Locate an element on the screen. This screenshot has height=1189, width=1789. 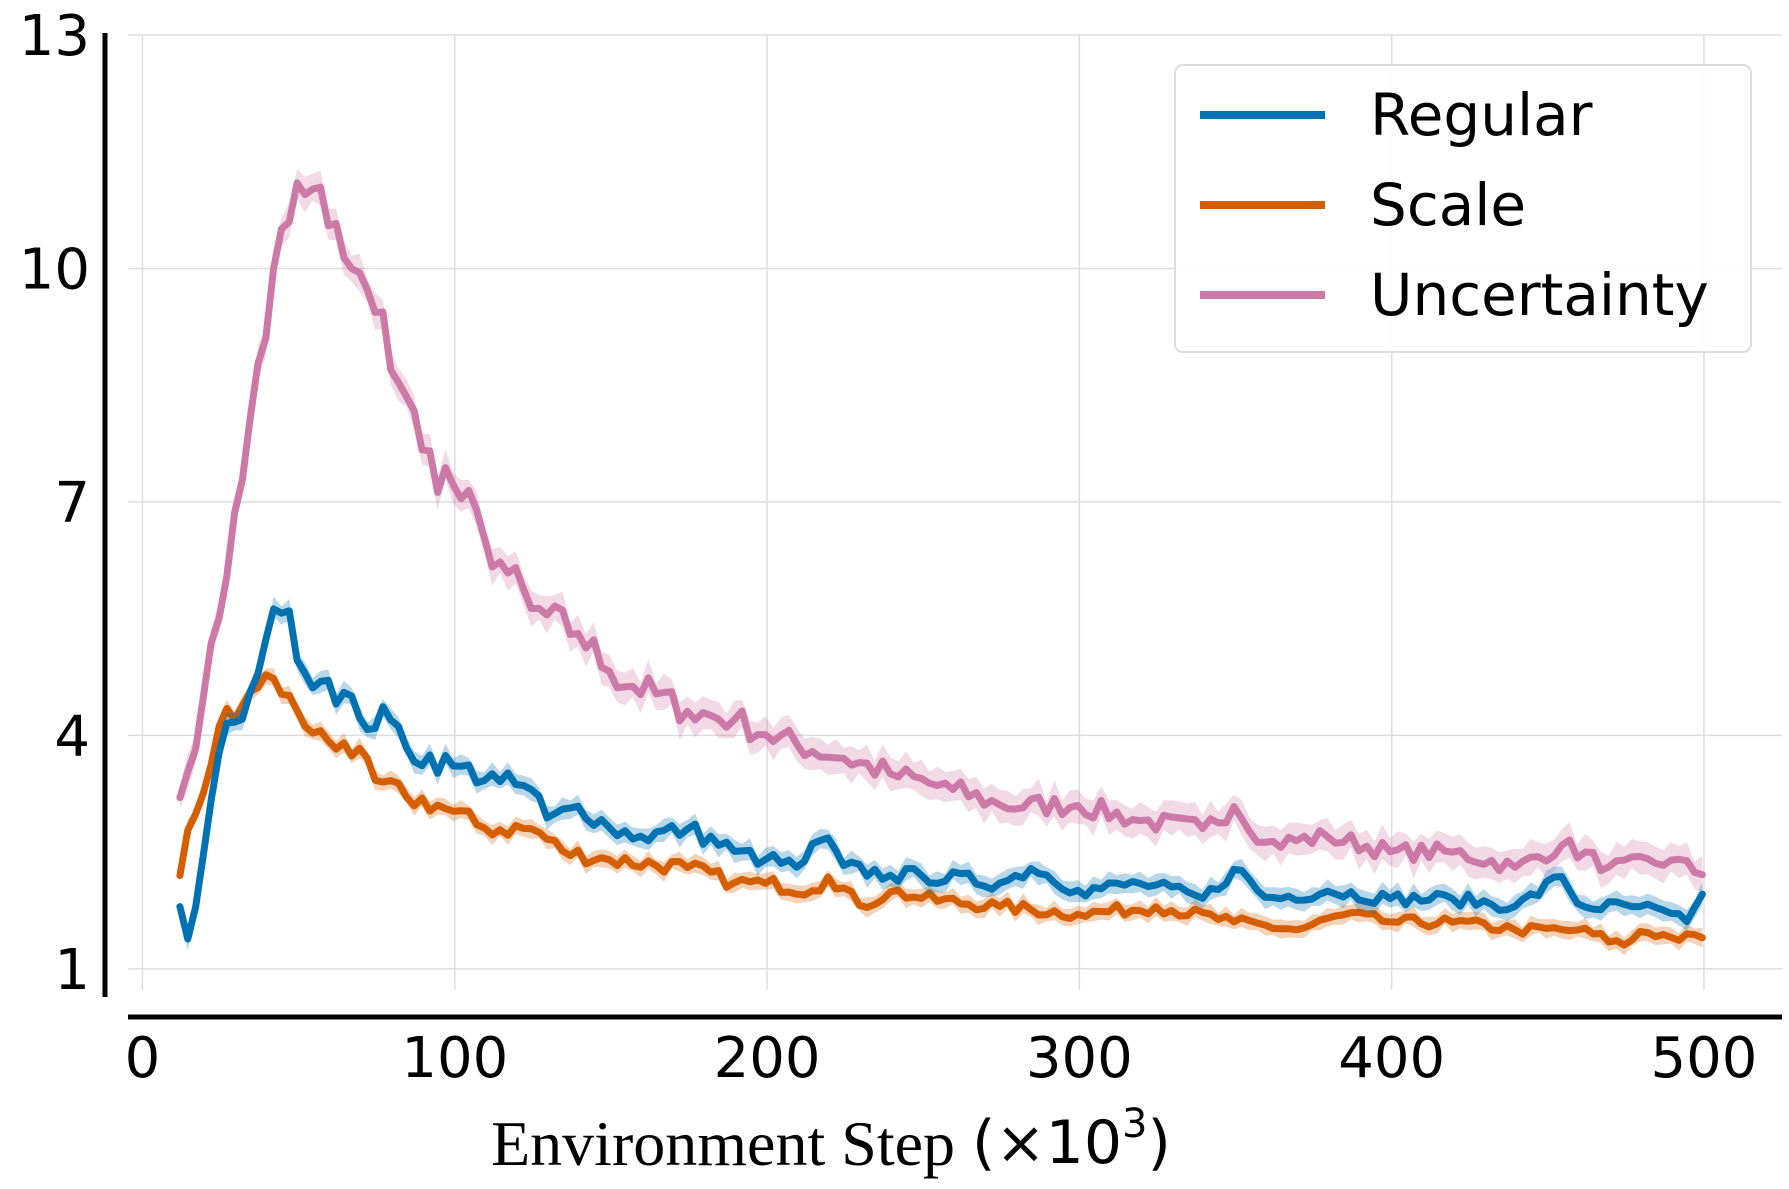
y-tick-label: 1 is located at coordinates (72, 970).